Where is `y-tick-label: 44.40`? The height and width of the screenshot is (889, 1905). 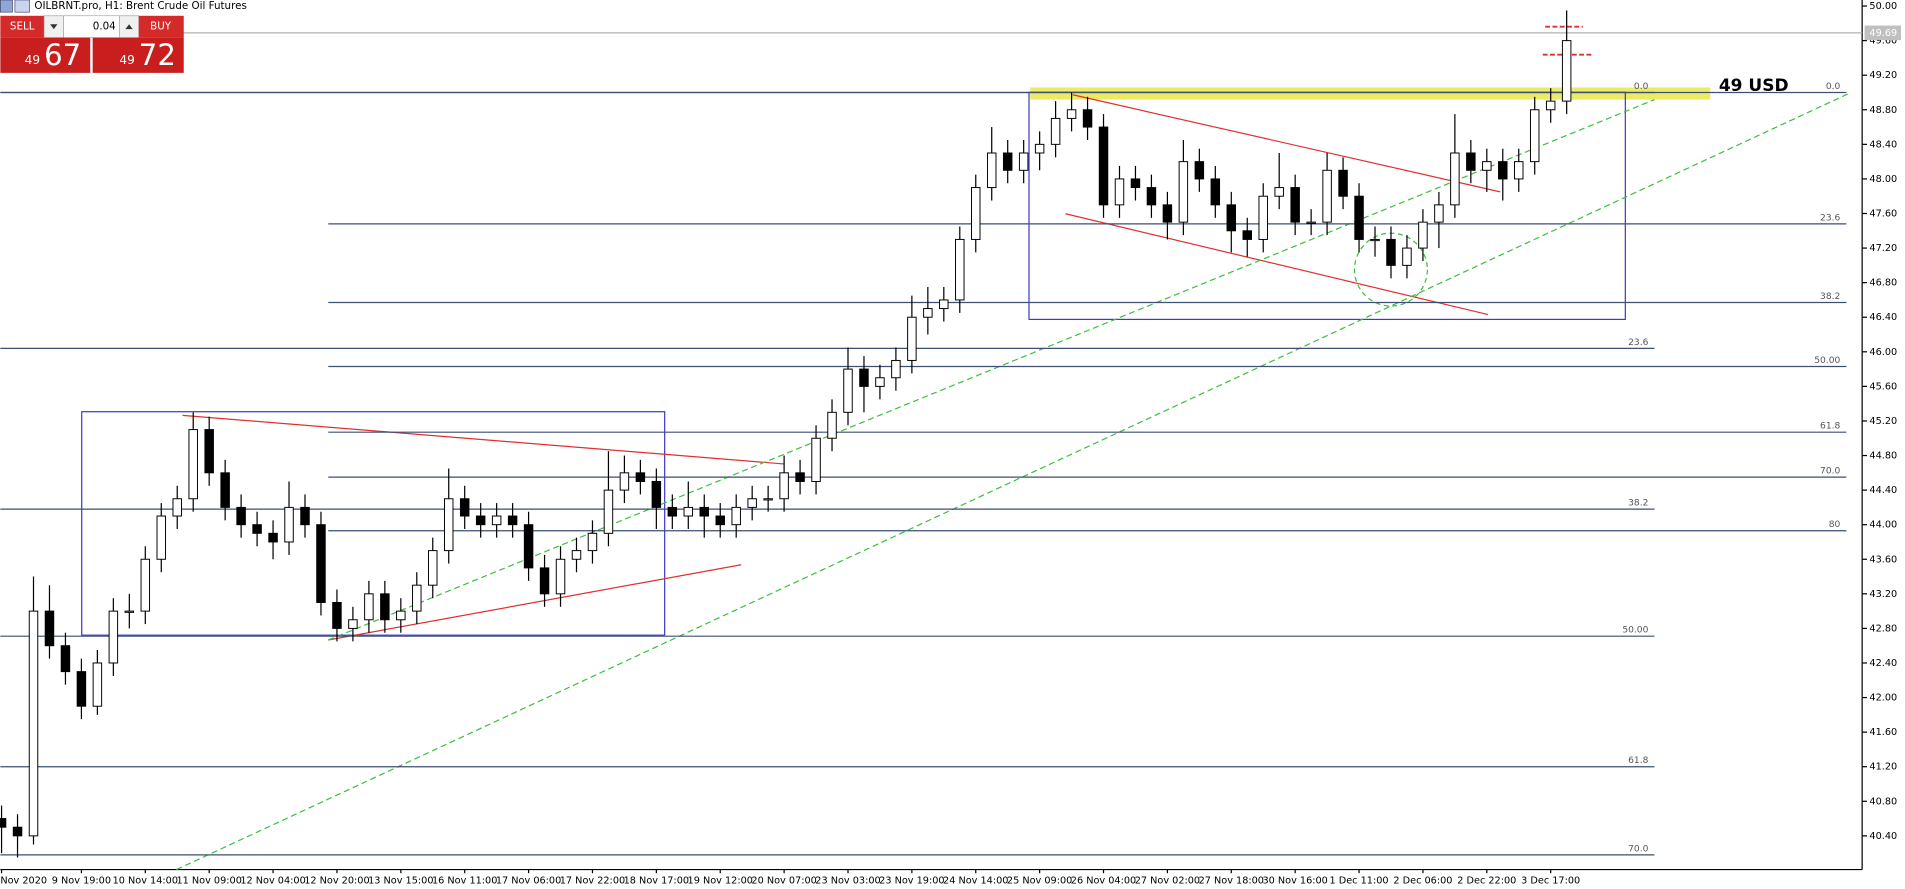
y-tick-label: 44.40 is located at coordinates (1883, 490).